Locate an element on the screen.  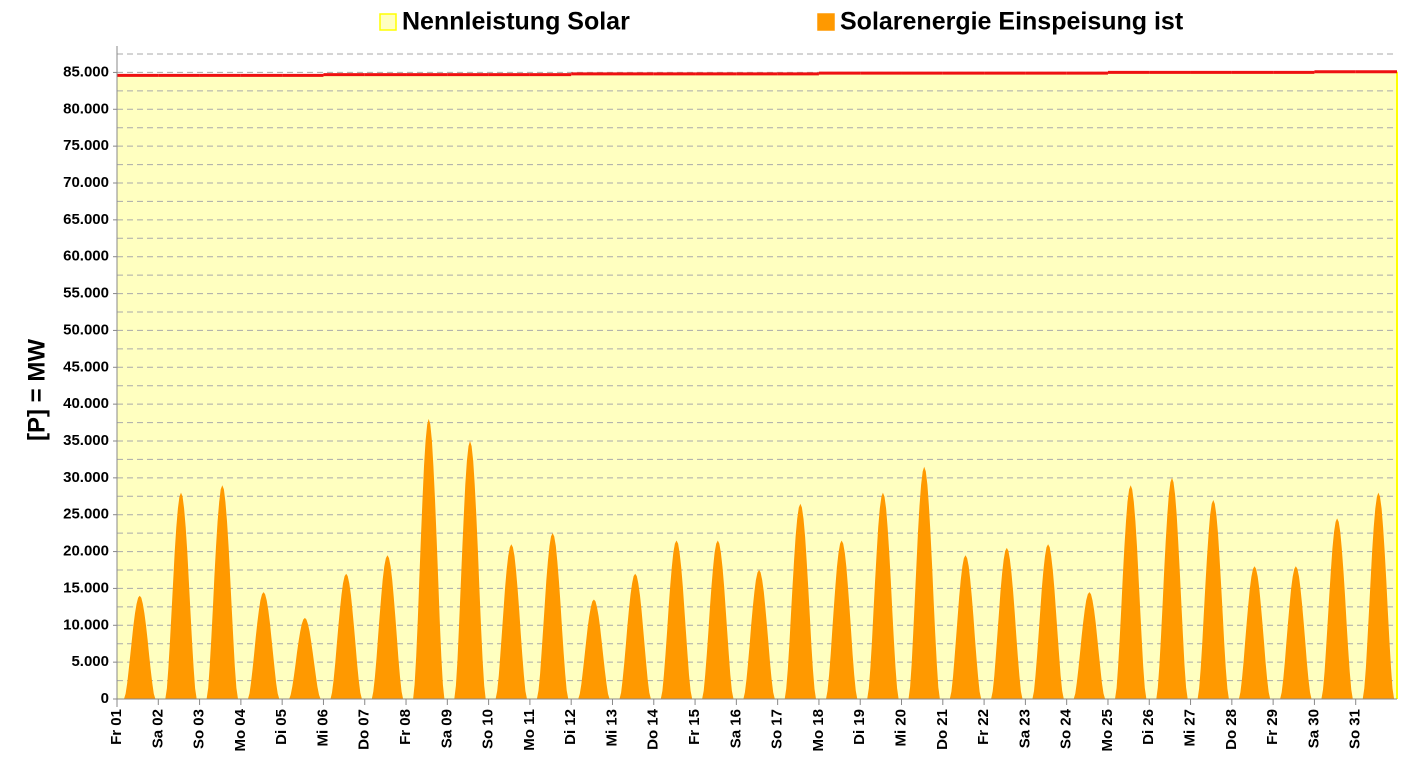
x-tick-label: So 24 is located at coordinates (1066, 728).